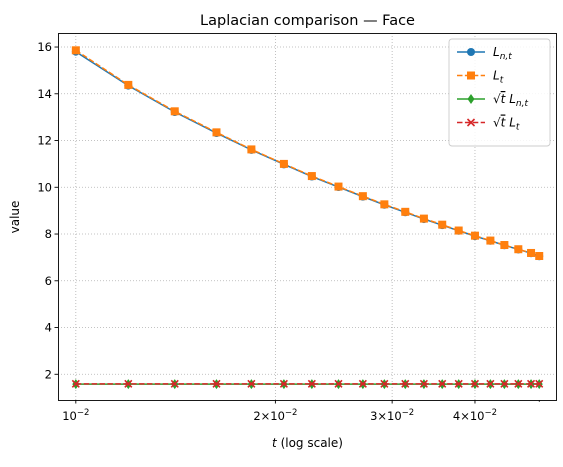  I want to click on y-tick-label: 16, so click(44, 47).